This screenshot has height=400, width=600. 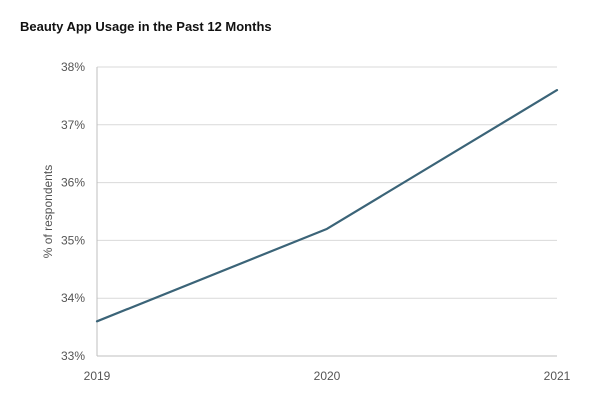 I want to click on x-tick-label: 2020, so click(x=327, y=376).